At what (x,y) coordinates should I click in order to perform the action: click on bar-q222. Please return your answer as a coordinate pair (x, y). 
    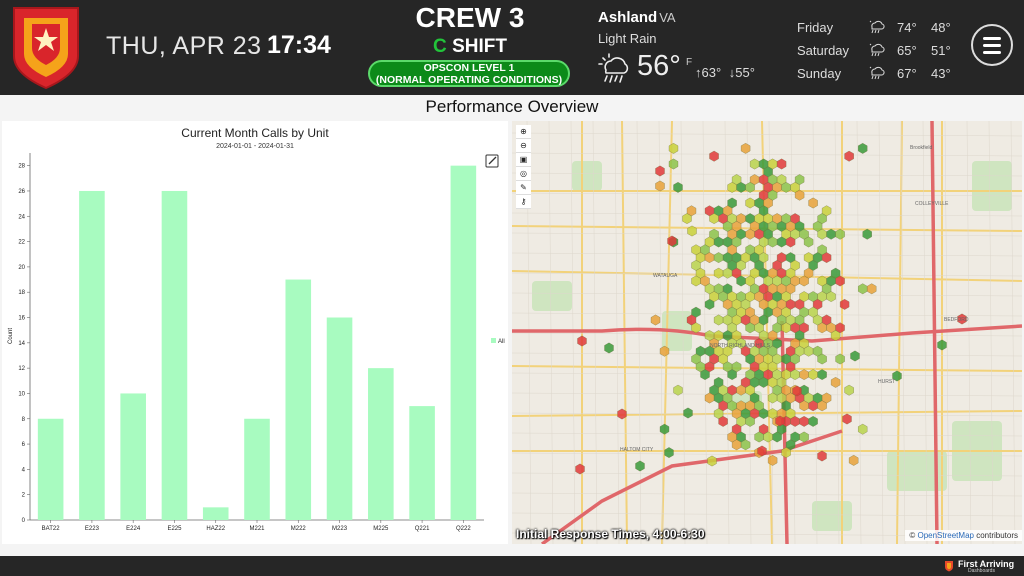
    Looking at the image, I should click on (463, 342).